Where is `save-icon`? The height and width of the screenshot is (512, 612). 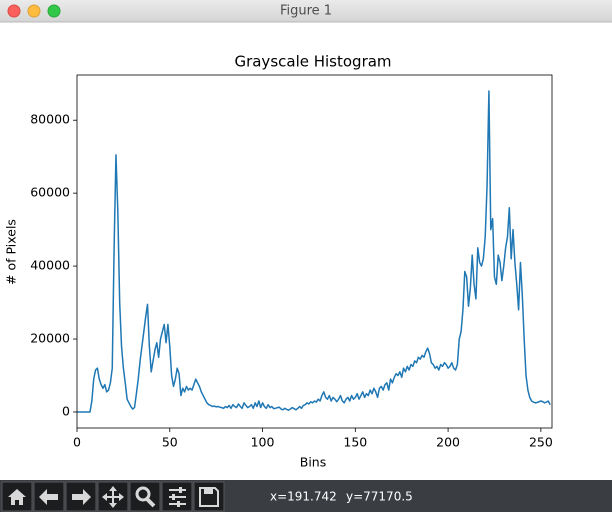
save-icon is located at coordinates (209, 497).